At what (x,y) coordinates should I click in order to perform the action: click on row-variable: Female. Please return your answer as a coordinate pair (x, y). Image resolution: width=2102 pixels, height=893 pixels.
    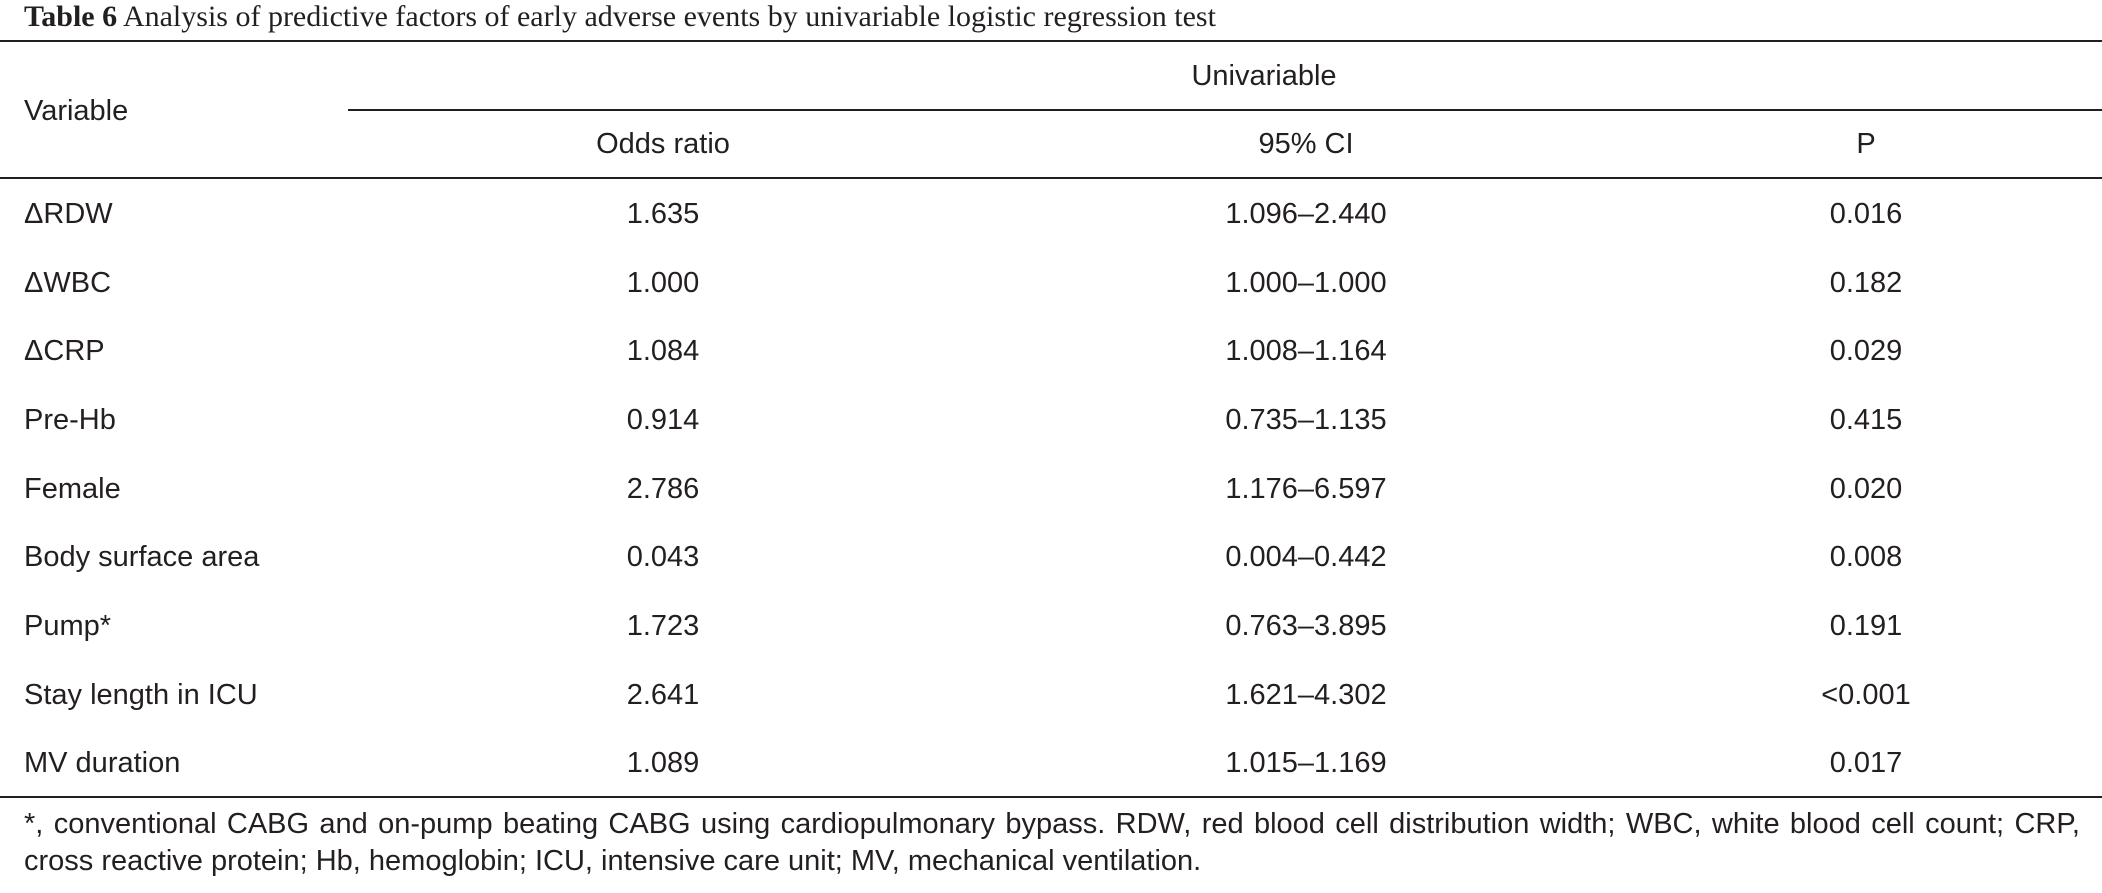
    Looking at the image, I should click on (72, 489).